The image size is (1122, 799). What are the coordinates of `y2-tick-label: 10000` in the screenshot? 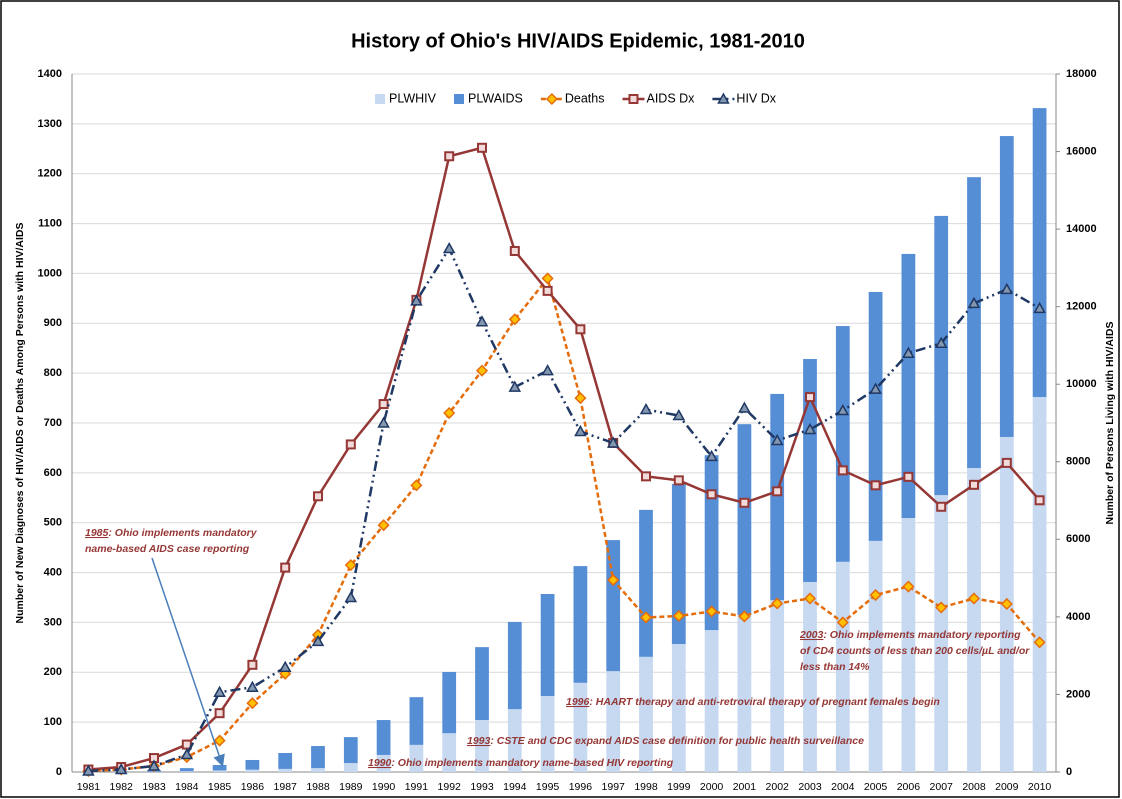 It's located at (1081, 384).